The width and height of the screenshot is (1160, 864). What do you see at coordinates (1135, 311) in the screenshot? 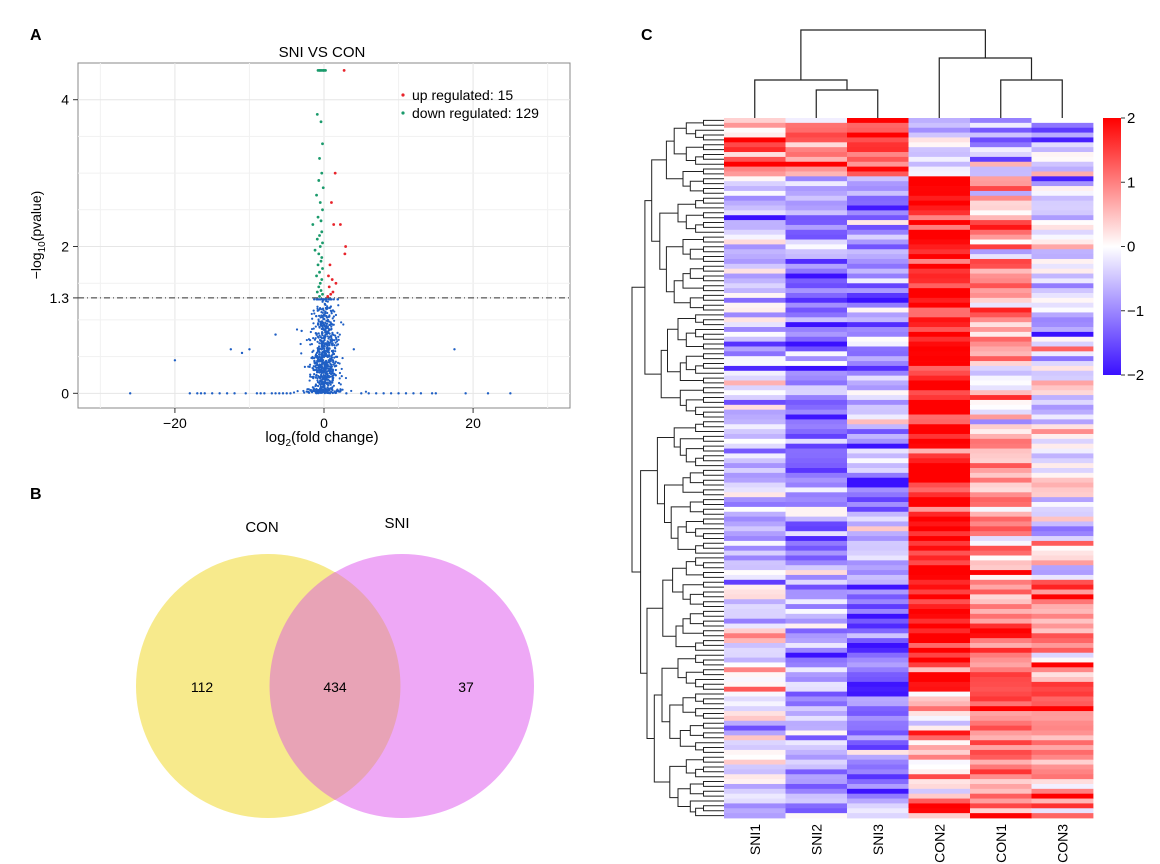
I see `colorbar-tick-label: −1` at bounding box center [1135, 311].